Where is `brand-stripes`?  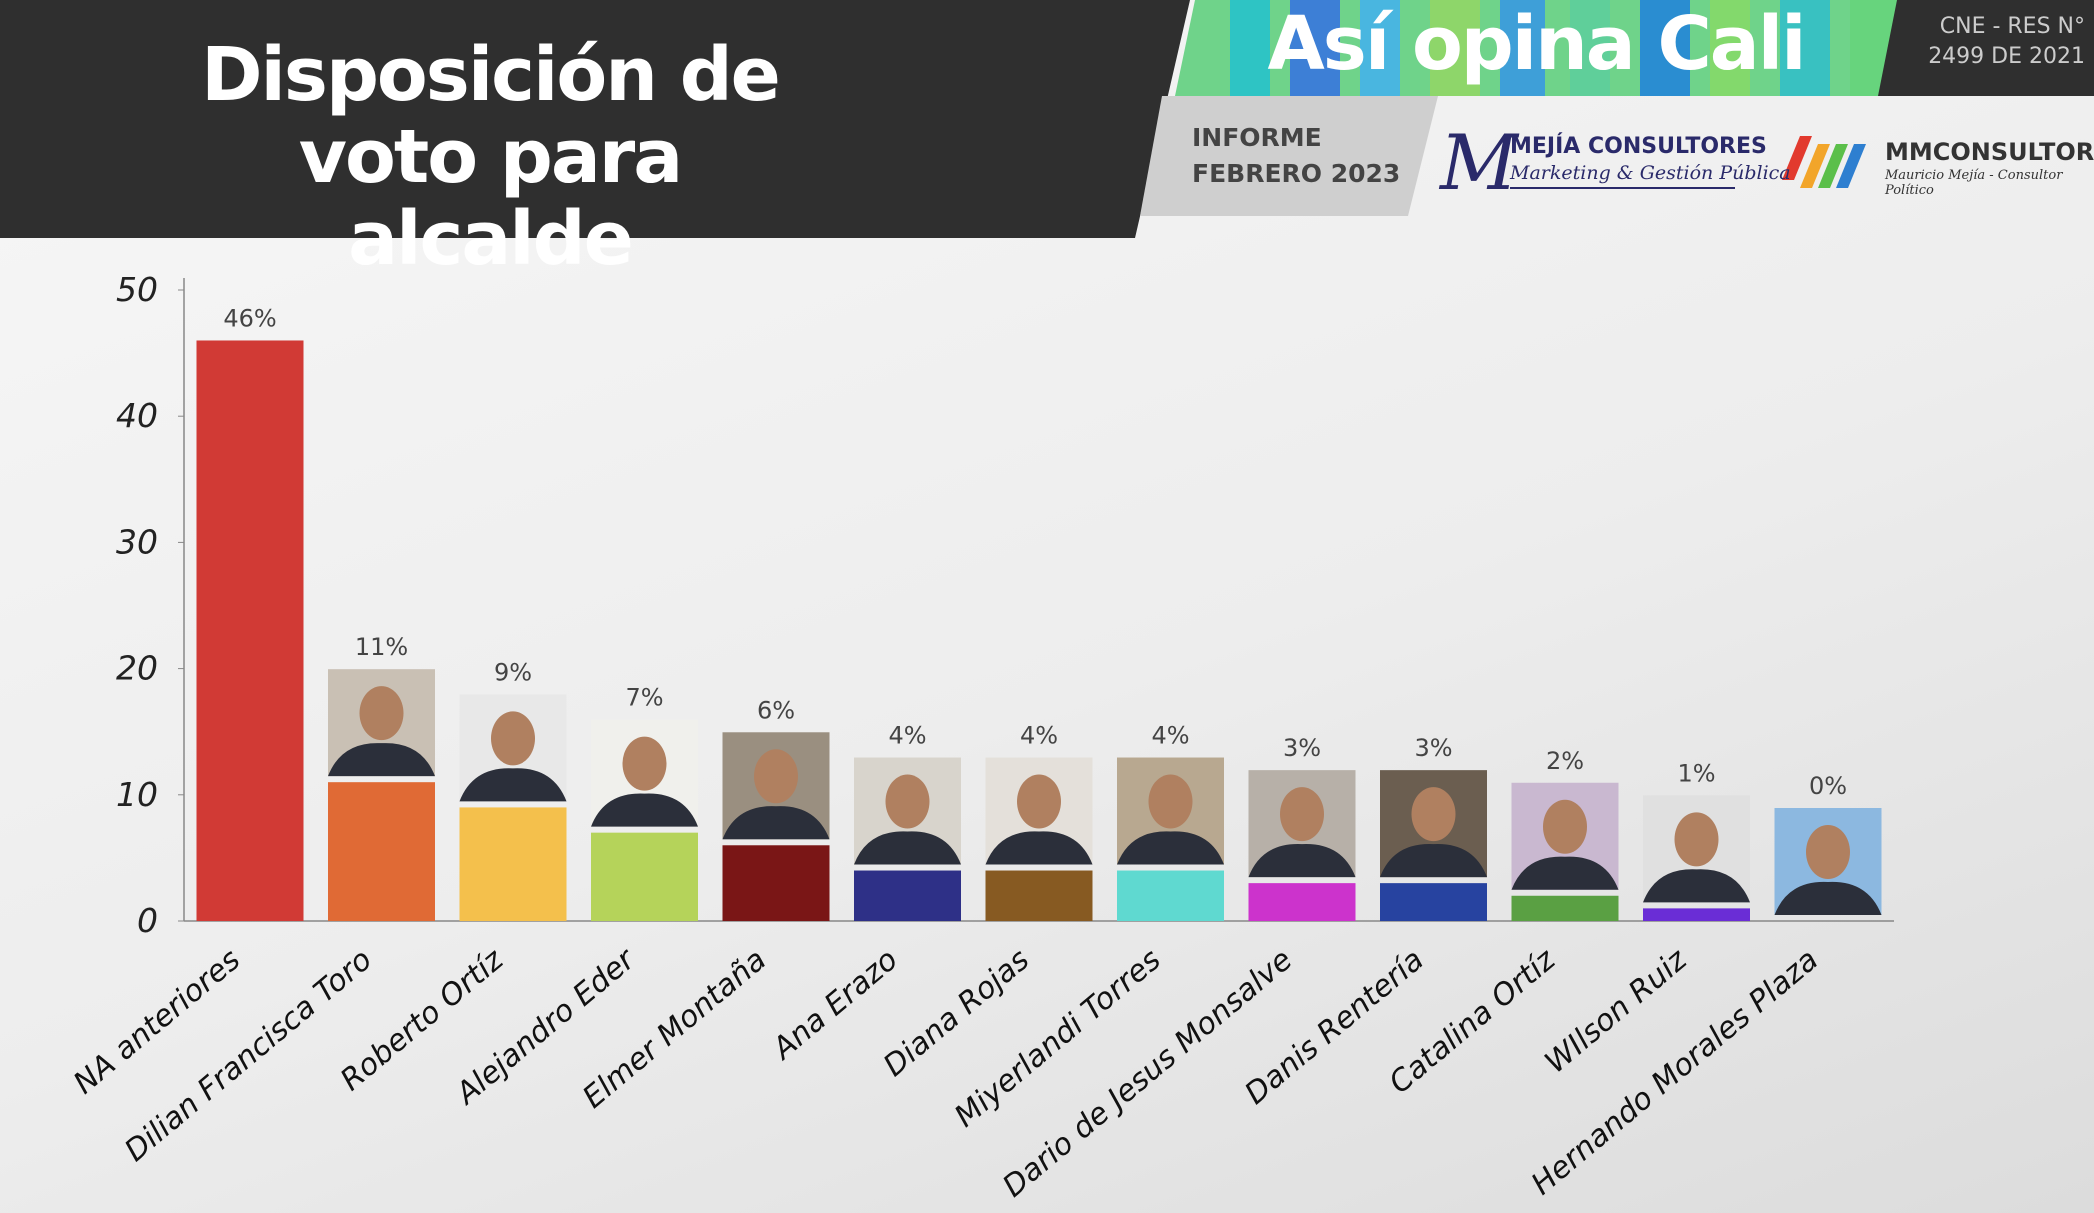 brand-stripes is located at coordinates (1537, 48).